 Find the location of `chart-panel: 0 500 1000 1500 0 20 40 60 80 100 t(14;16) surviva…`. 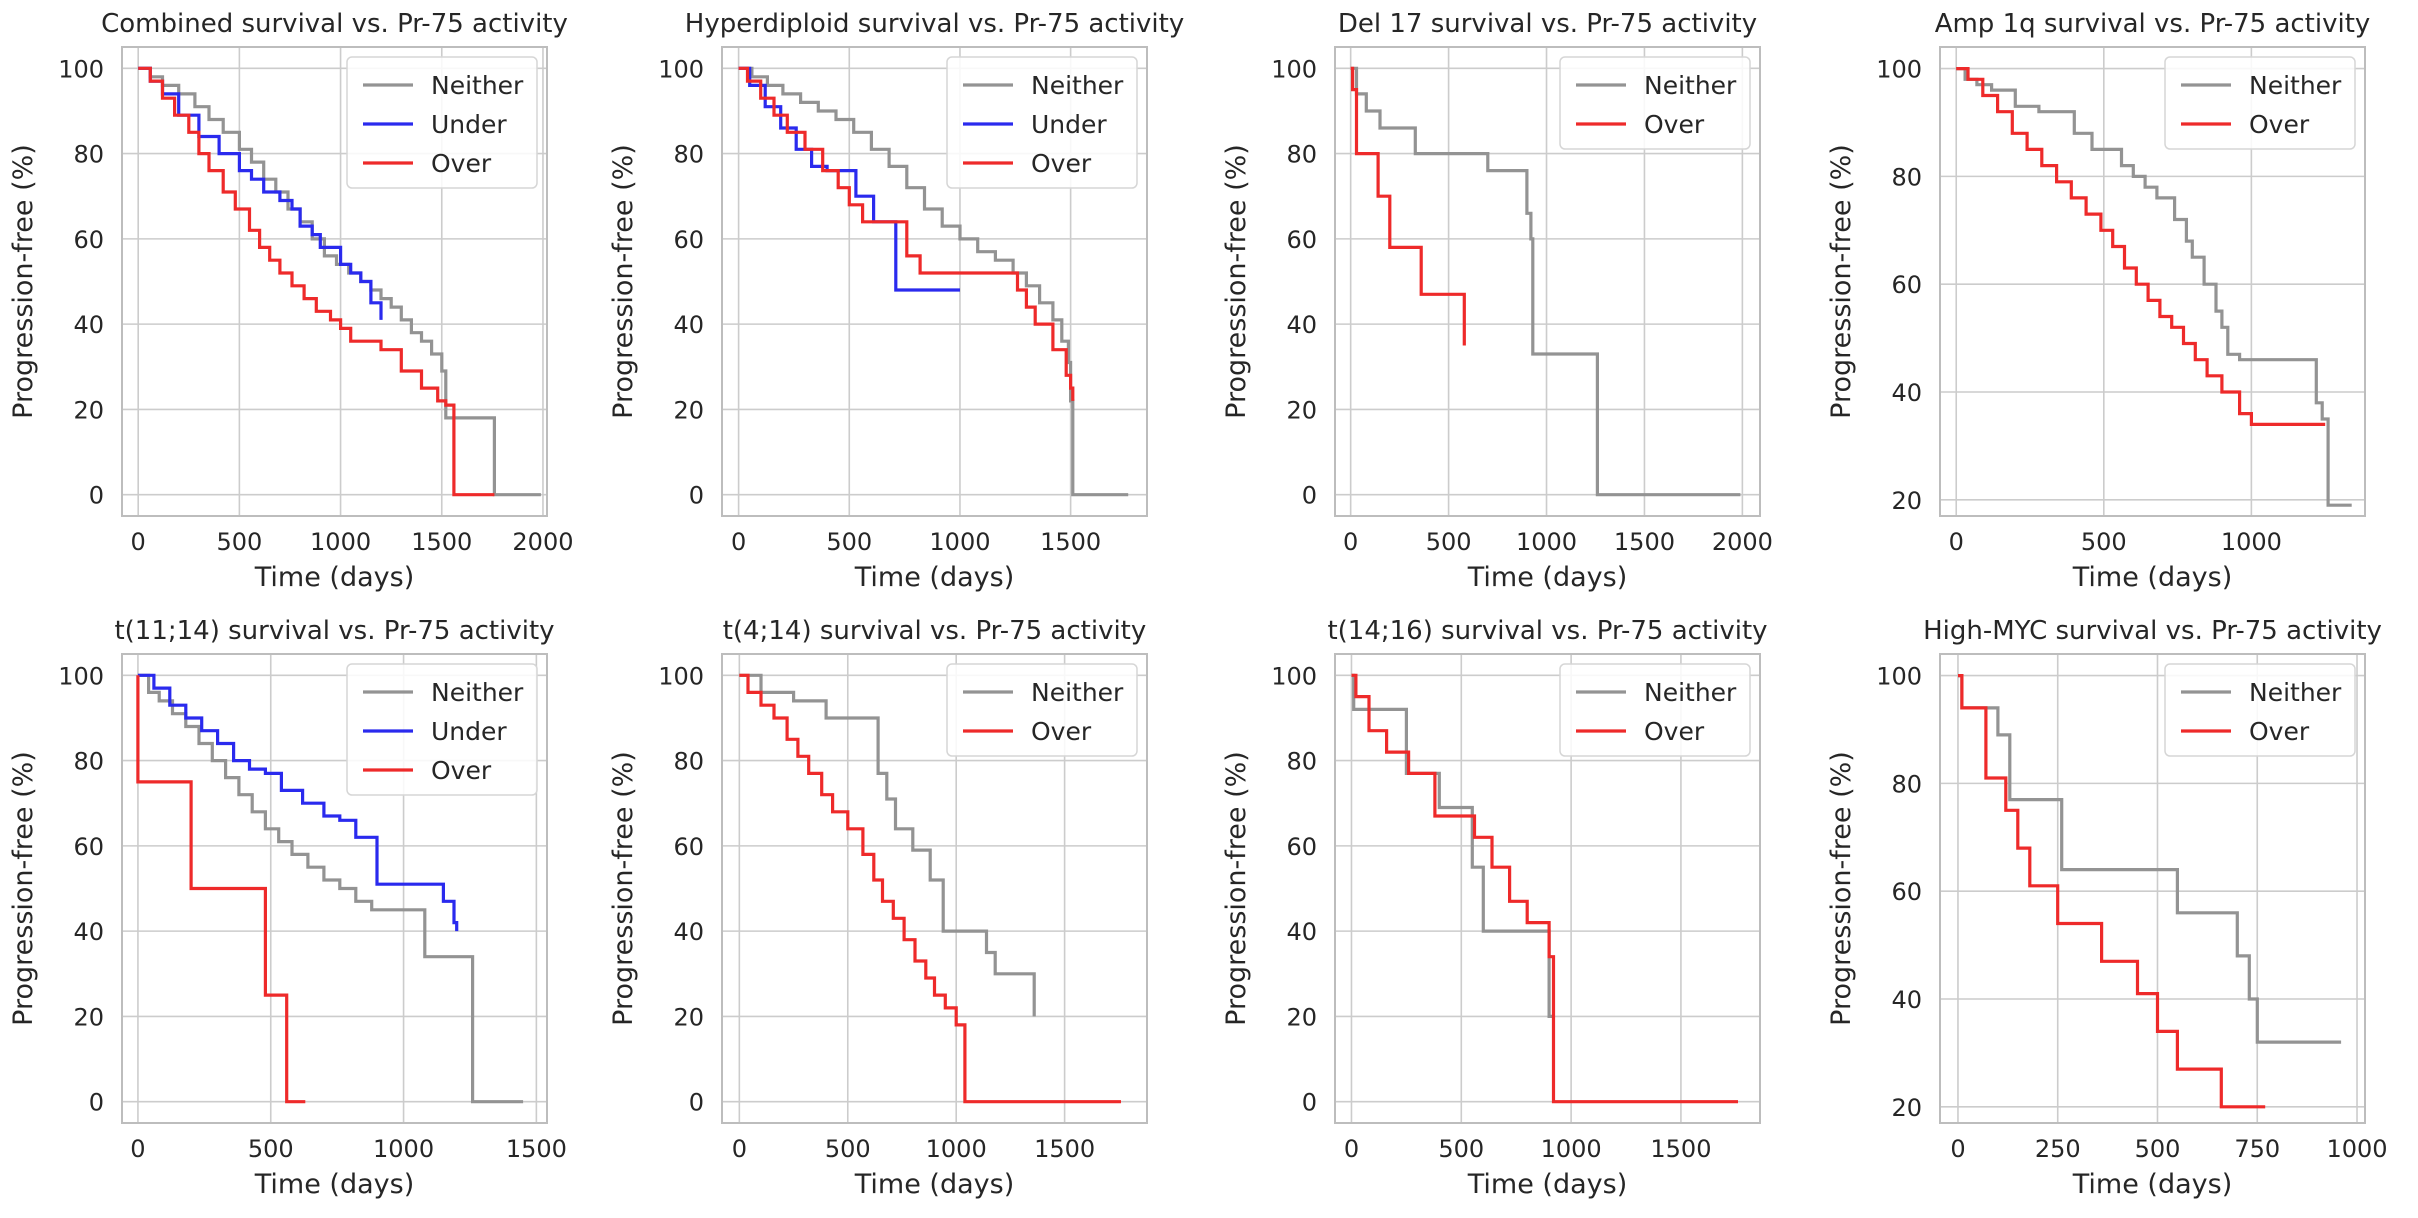

chart-panel: 0 500 1000 1500 0 20 40 60 80 100 t(14;16) surviva… is located at coordinates (1494, 908).